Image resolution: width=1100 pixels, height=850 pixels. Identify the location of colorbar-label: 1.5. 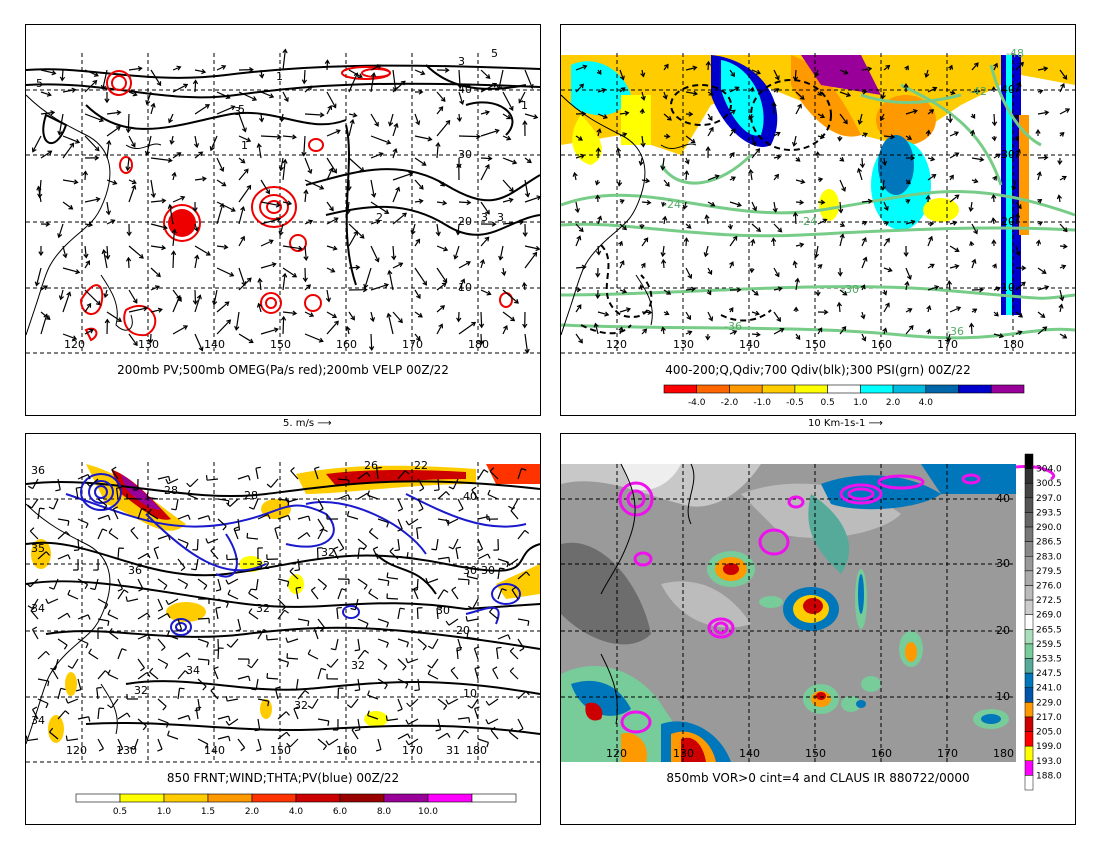
(208, 812).